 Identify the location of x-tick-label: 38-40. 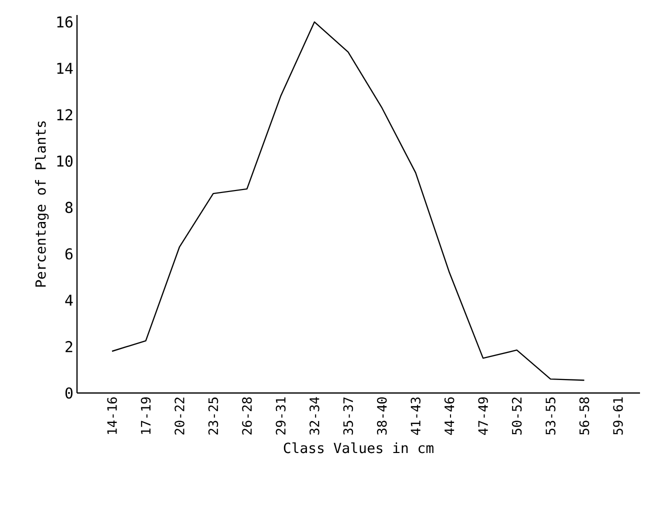
(381, 416).